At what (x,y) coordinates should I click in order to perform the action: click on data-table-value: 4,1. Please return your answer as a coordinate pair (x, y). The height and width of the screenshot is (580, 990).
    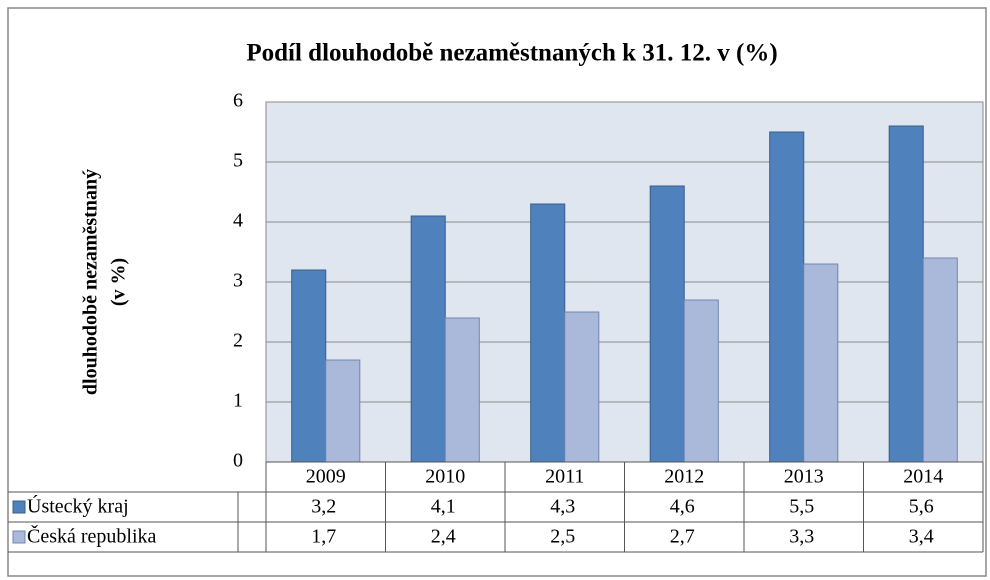
    Looking at the image, I should click on (443, 507).